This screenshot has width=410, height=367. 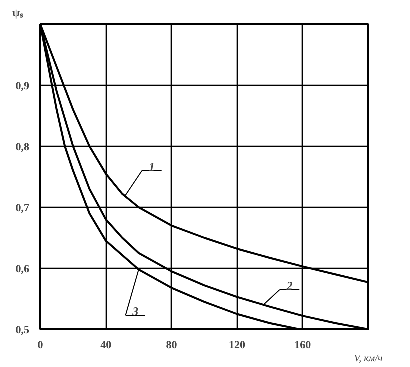 I want to click on x-tick-label: 160, so click(x=303, y=346).